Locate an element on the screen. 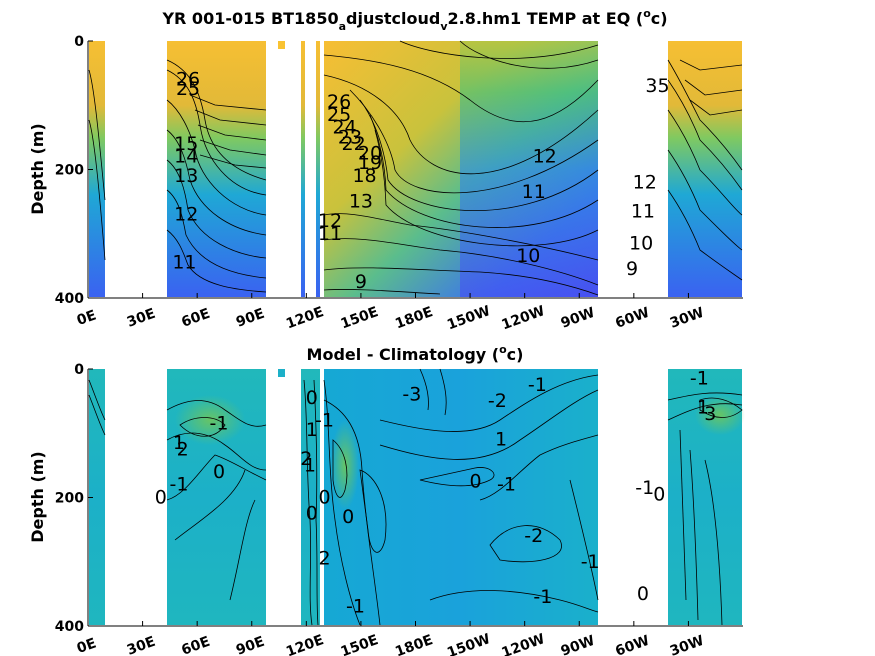 This screenshot has width=875, height=656. x-tick-label: 90W is located at coordinates (578, 644).